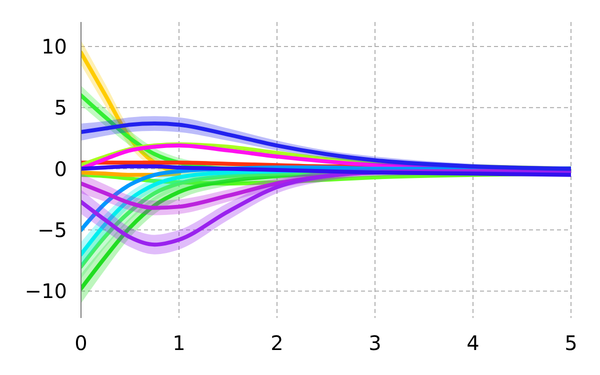 Image resolution: width=600 pixels, height=375 pixels. What do you see at coordinates (60, 108) in the screenshot?
I see `y-tick-label: 5` at bounding box center [60, 108].